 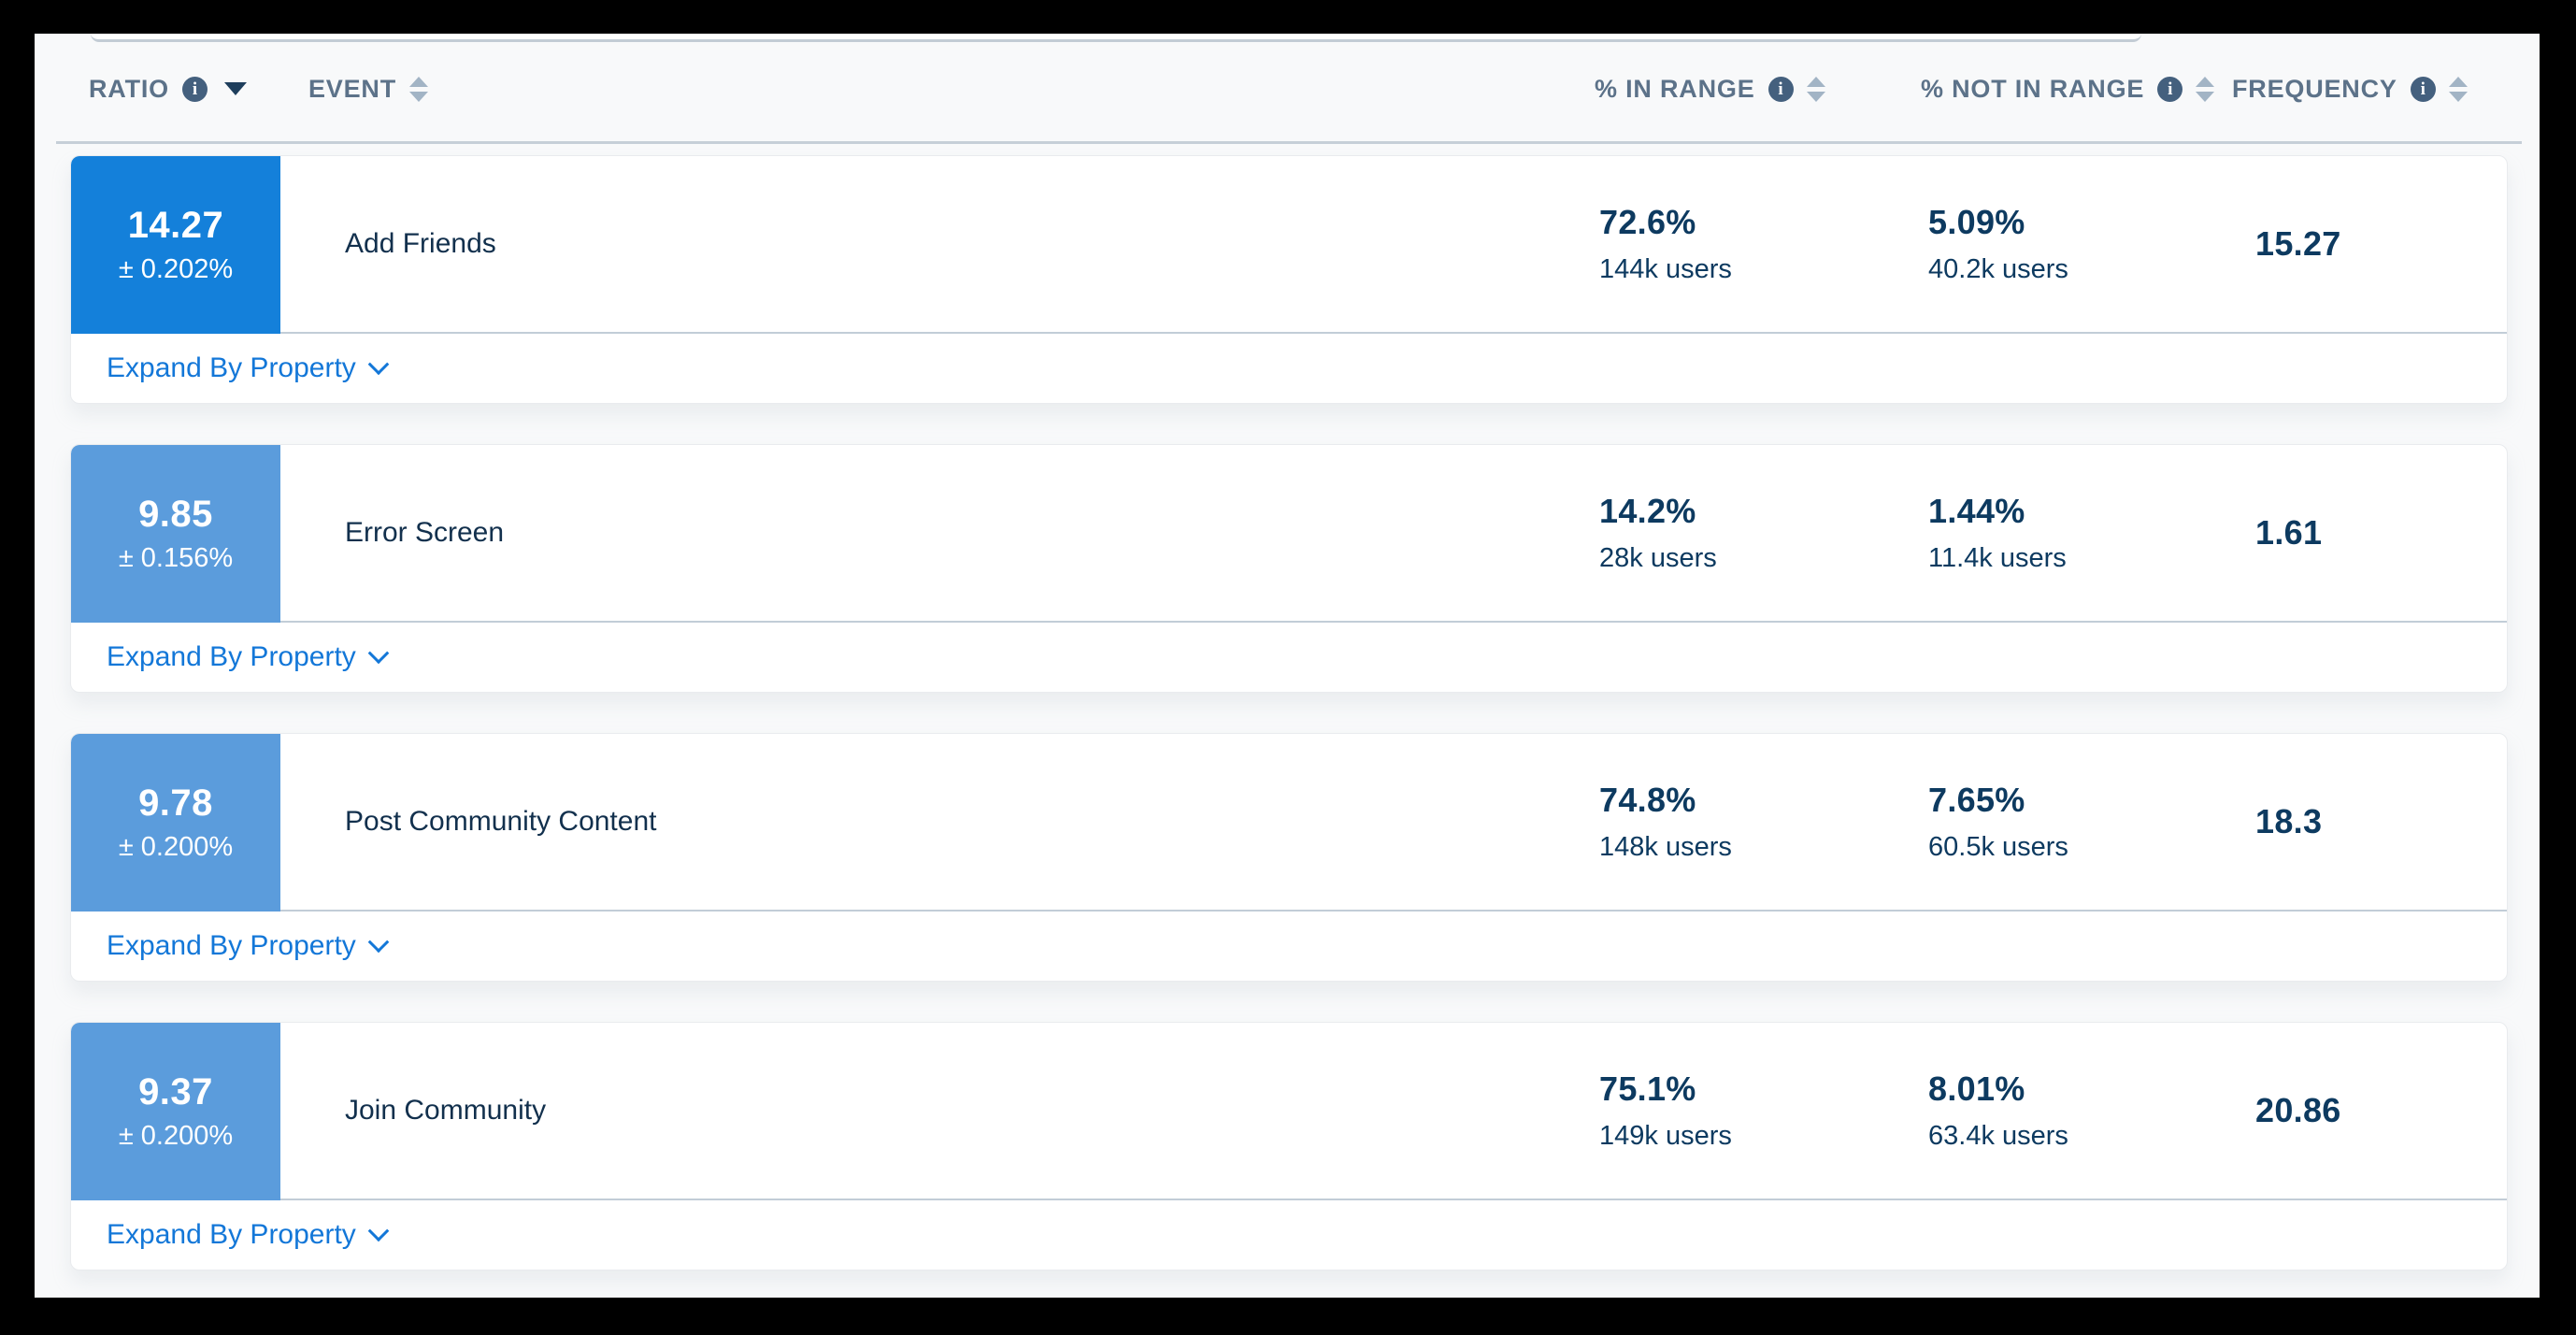 What do you see at coordinates (1998, 822) in the screenshot?
I see `not-in-range-cell: 7.65% 60.5k users` at bounding box center [1998, 822].